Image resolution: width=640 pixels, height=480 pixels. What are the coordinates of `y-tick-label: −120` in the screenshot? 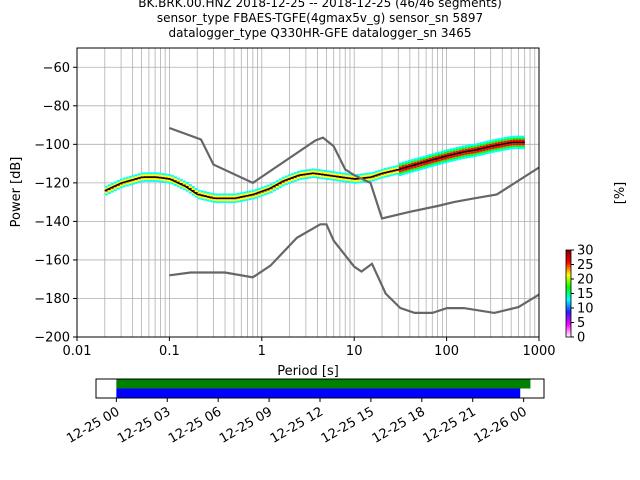 It's located at (52, 183).